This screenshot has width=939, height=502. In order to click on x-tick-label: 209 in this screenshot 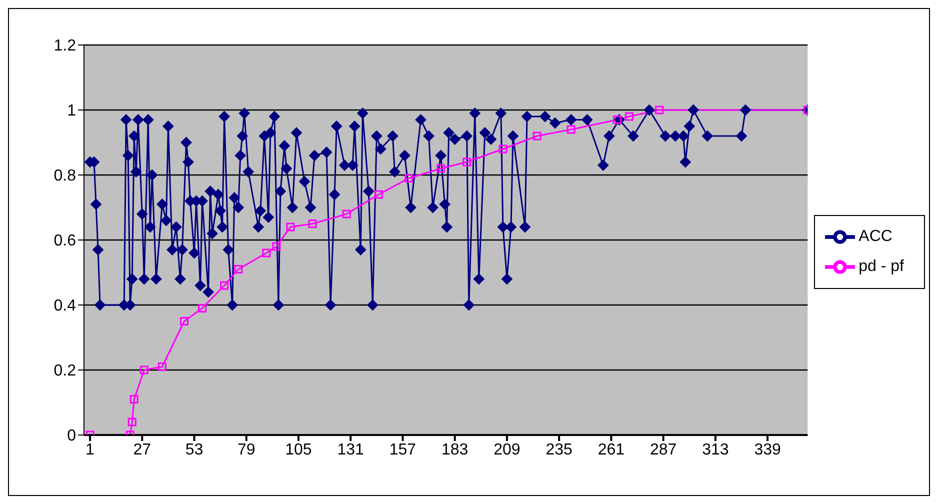, I will do `click(507, 449)`.